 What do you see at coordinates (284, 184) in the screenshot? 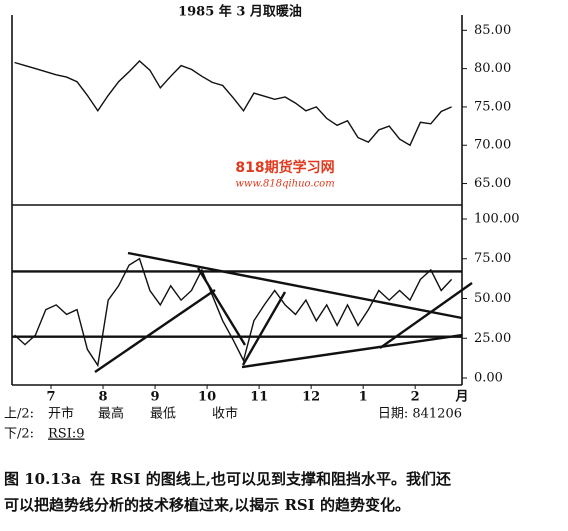
I see `watermark-url: www.818qihuo.com` at bounding box center [284, 184].